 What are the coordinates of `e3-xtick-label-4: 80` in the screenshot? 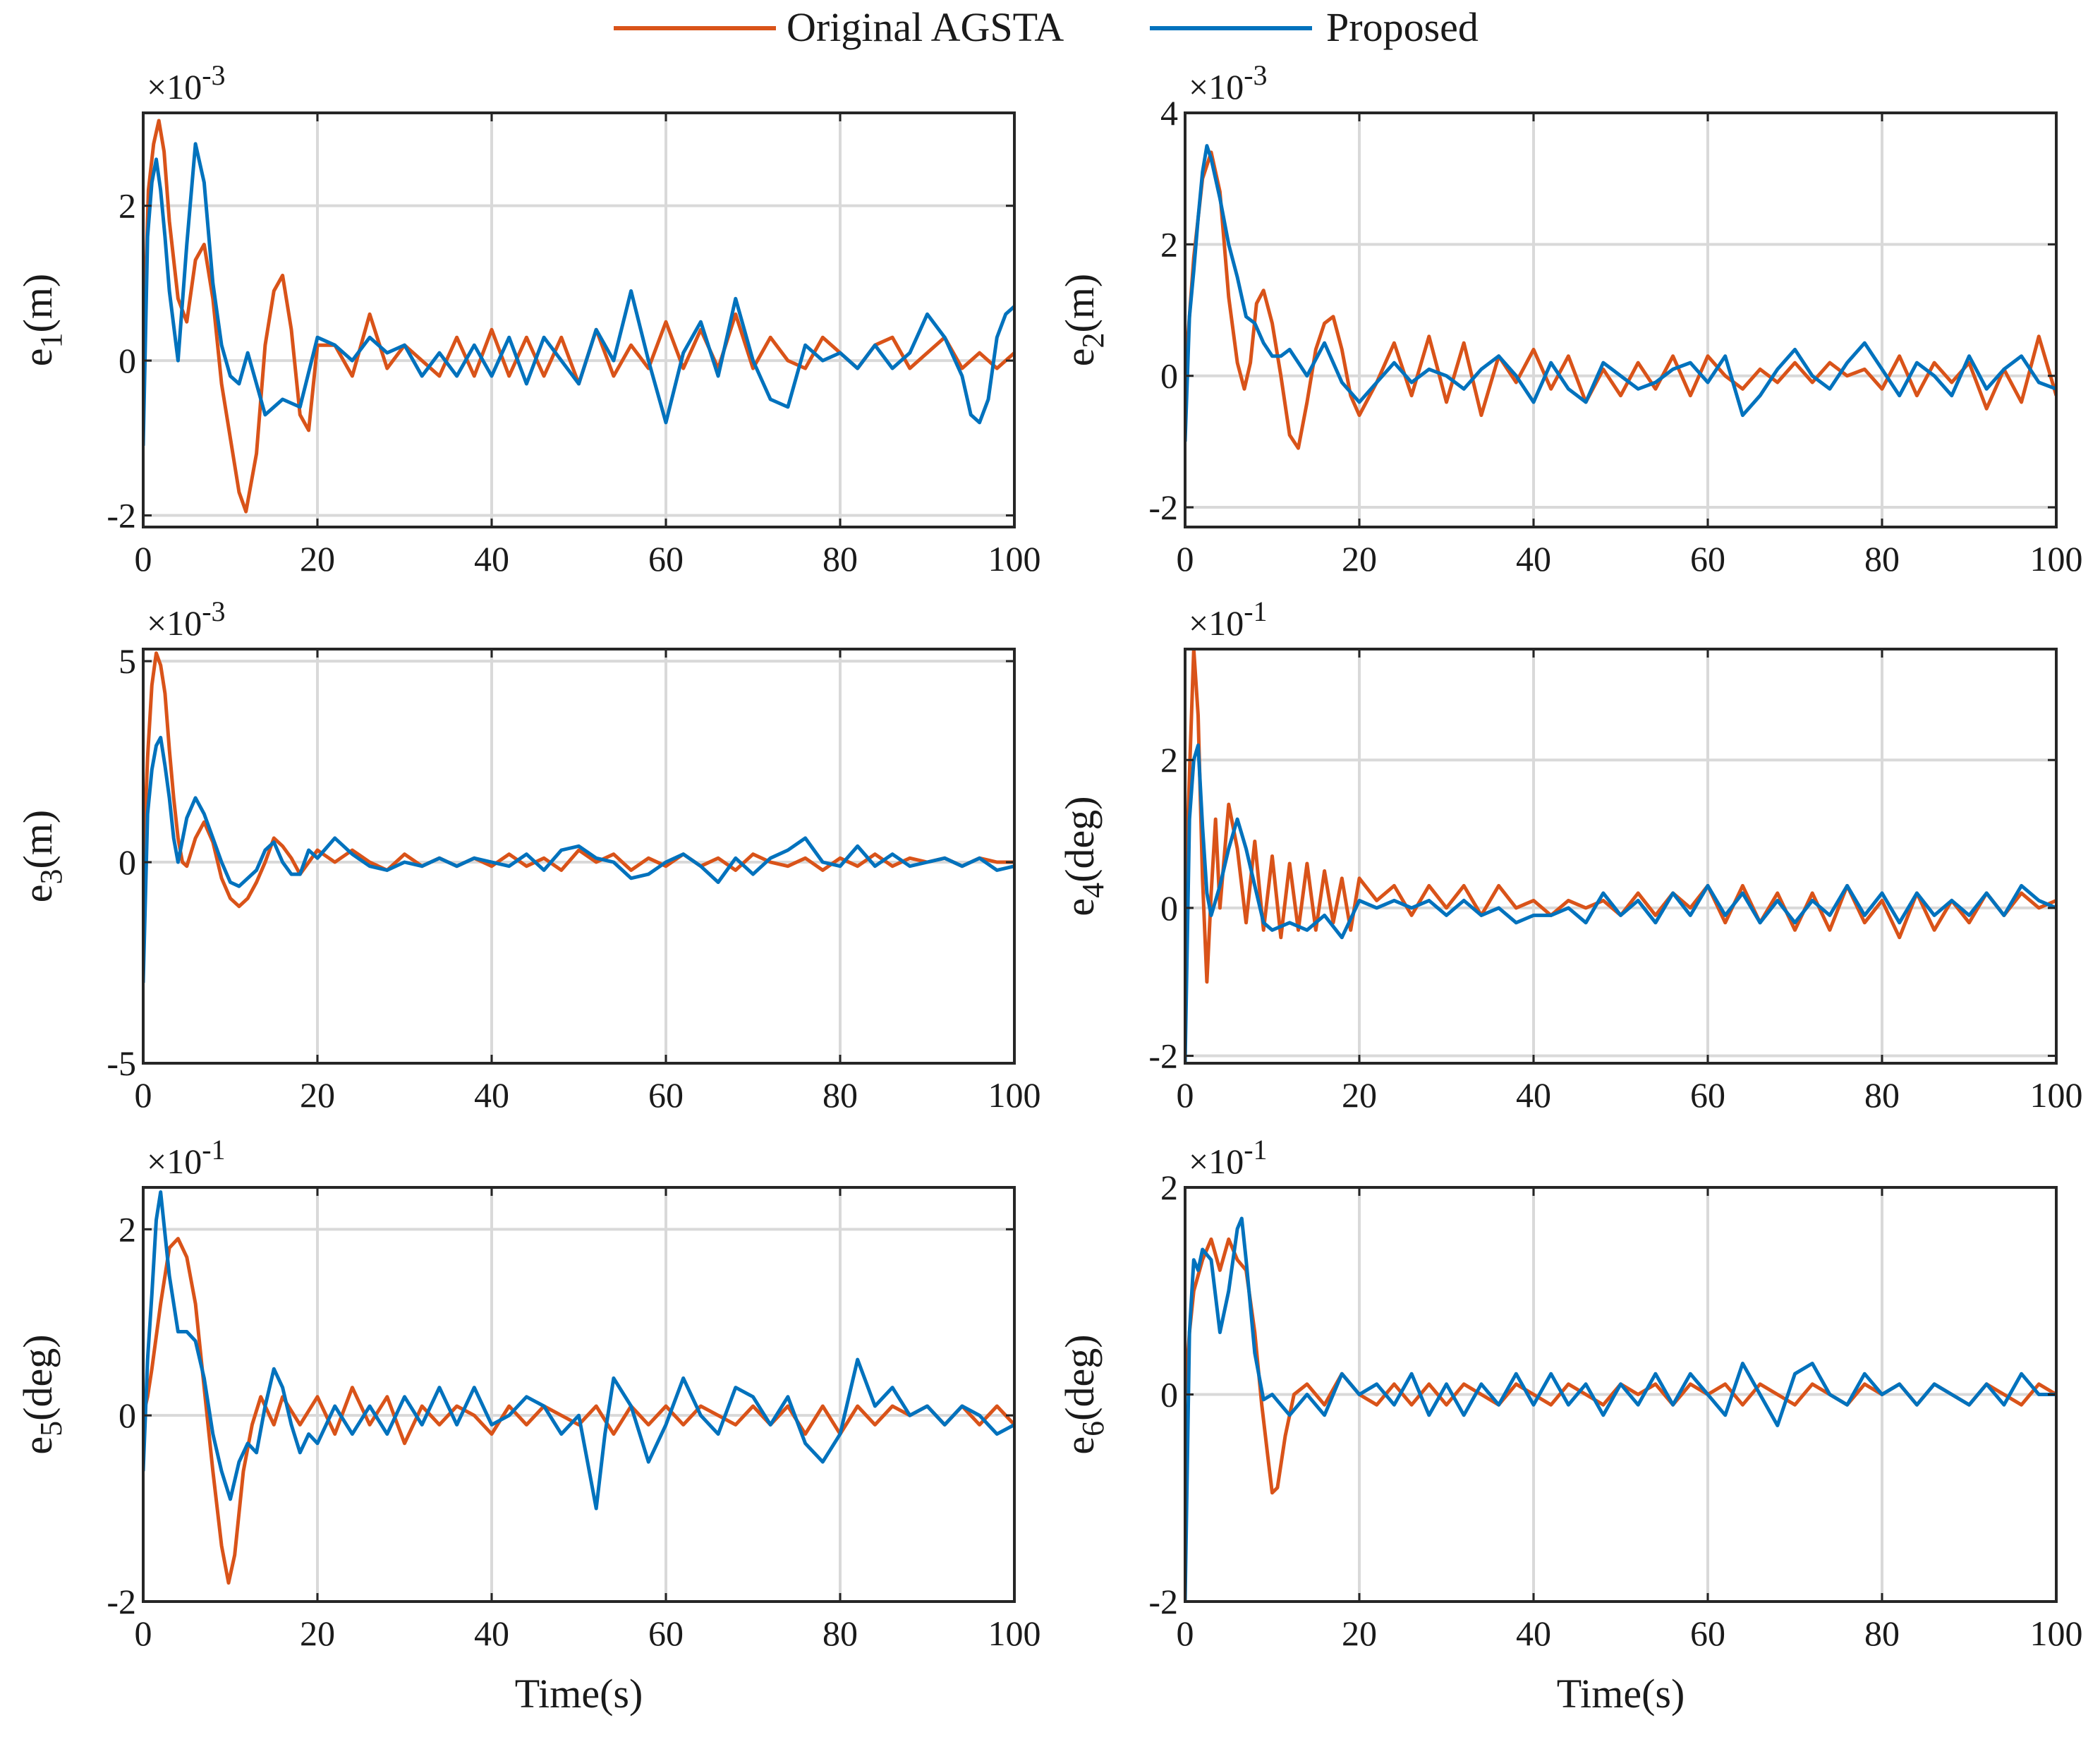 It's located at (840, 1095).